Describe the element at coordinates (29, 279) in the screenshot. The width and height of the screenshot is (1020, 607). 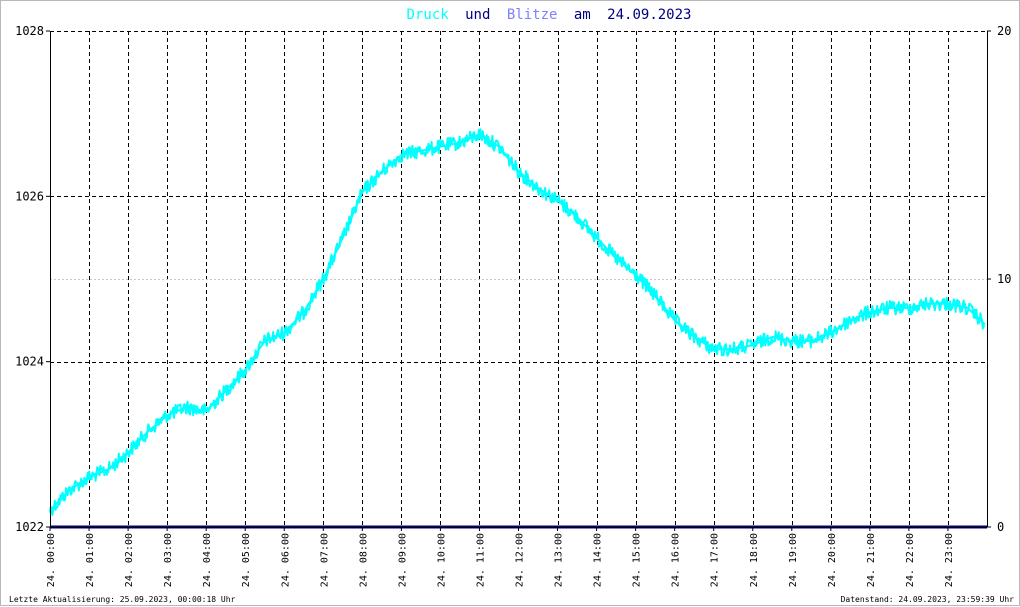
I see `y-axis-left-labels: 1022 1024 1026 1028` at that location.